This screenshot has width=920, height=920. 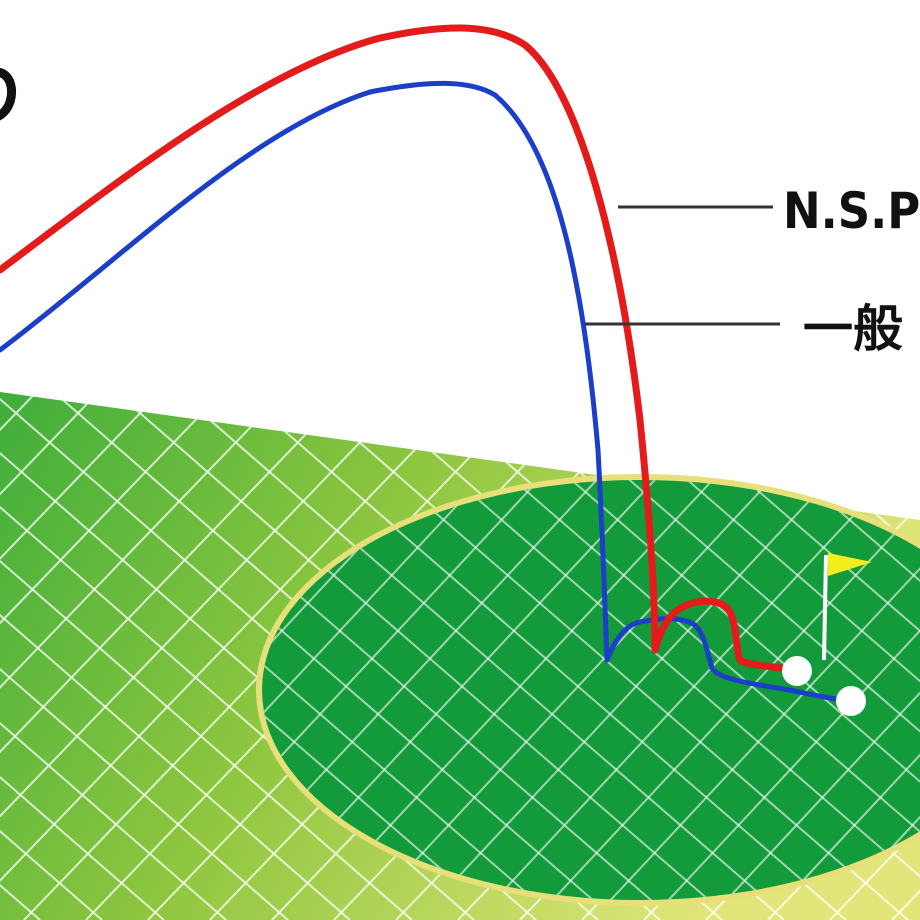 What do you see at coordinates (825, 607) in the screenshot?
I see `flag-pole` at bounding box center [825, 607].